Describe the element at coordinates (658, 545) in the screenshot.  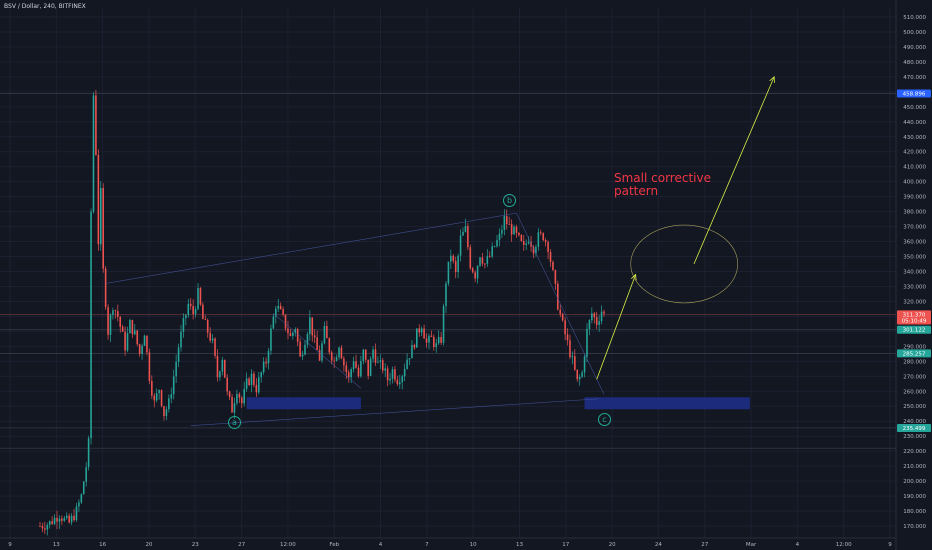
I see `time-tick-label: 24` at that location.